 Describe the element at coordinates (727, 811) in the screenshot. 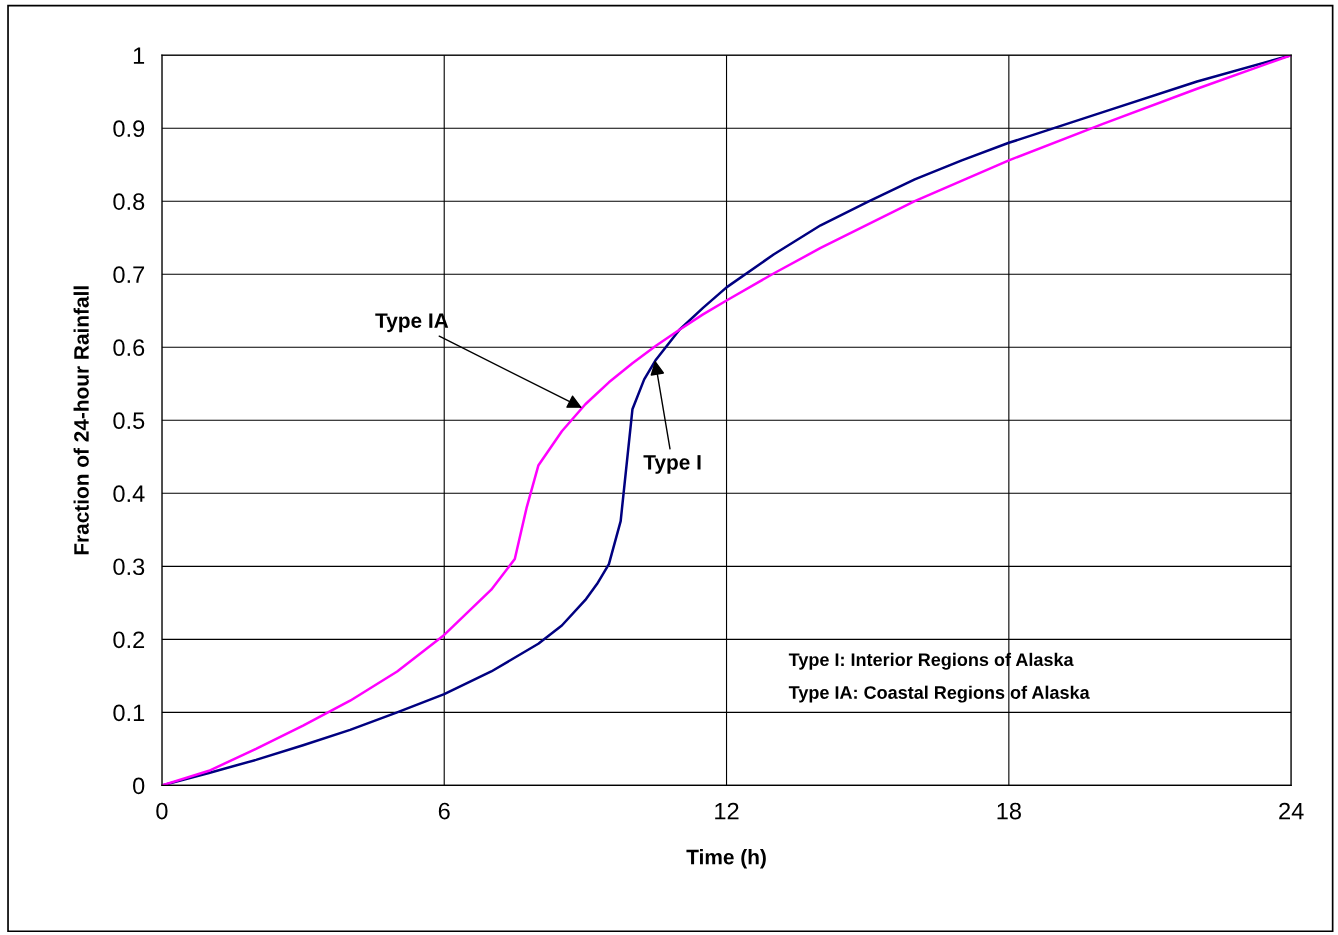

I see `x-tick-label: 12` at that location.